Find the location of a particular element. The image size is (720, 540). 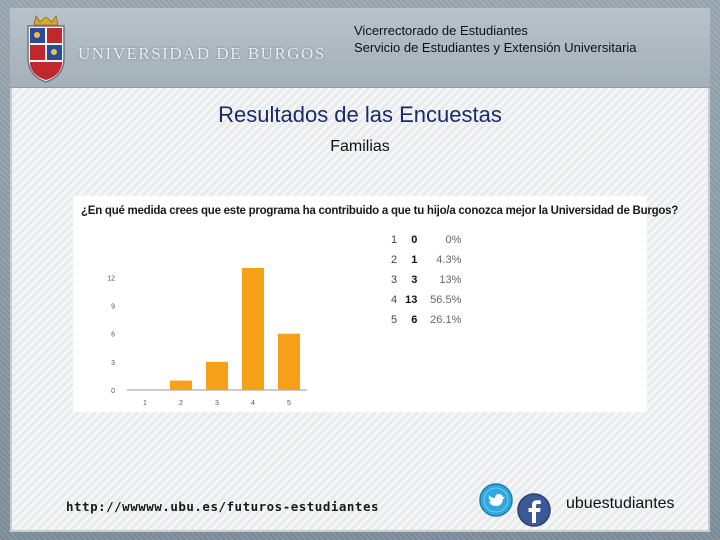

page-title: Resultados de las Encuestas is located at coordinates (360, 114).